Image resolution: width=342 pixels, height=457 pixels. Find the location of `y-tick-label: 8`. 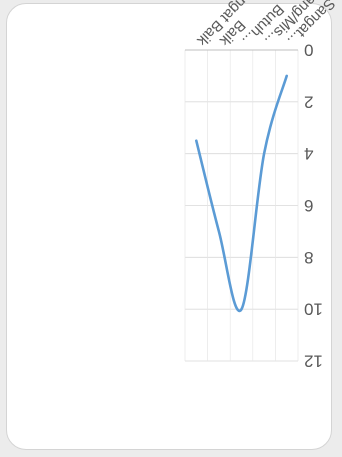

y-tick-label: 8 is located at coordinates (308, 257).